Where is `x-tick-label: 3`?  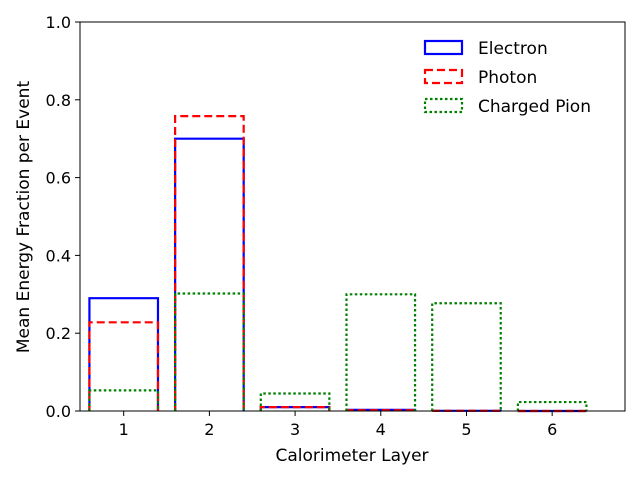 x-tick-label: 3 is located at coordinates (295, 429).